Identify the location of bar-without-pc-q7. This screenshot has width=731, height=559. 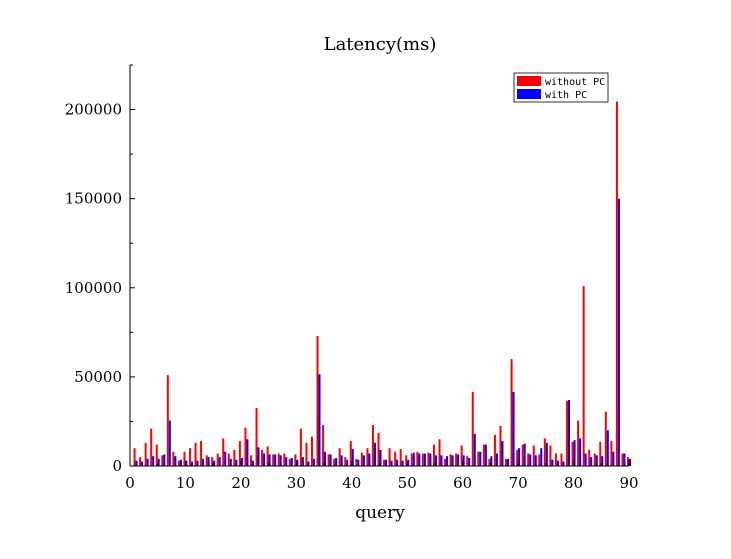
(167, 420).